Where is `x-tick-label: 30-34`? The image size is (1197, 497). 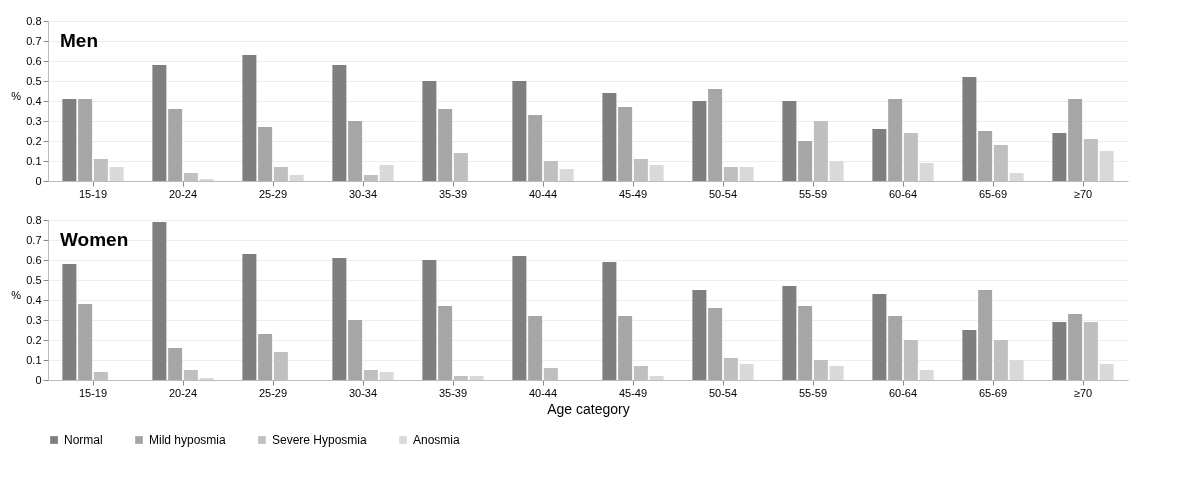 x-tick-label: 30-34 is located at coordinates (363, 392).